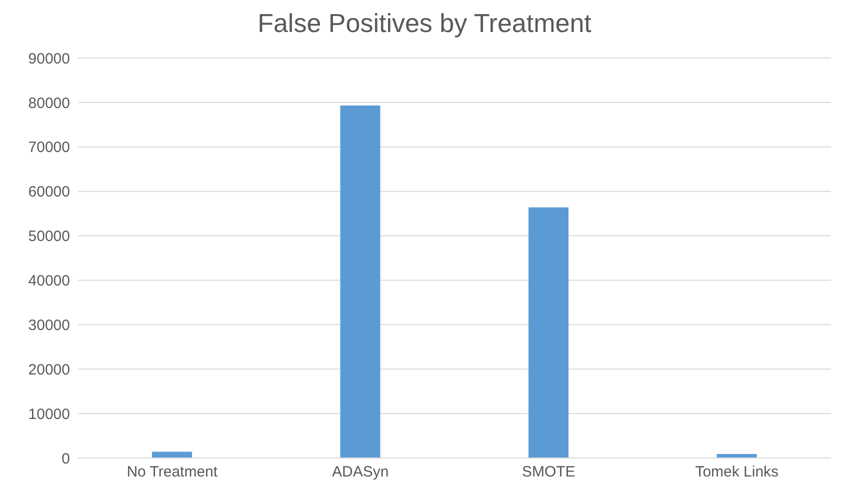 The height and width of the screenshot is (495, 849). Describe the element at coordinates (424, 24) in the screenshot. I see `chart-title: False Positives by Treatment` at that location.